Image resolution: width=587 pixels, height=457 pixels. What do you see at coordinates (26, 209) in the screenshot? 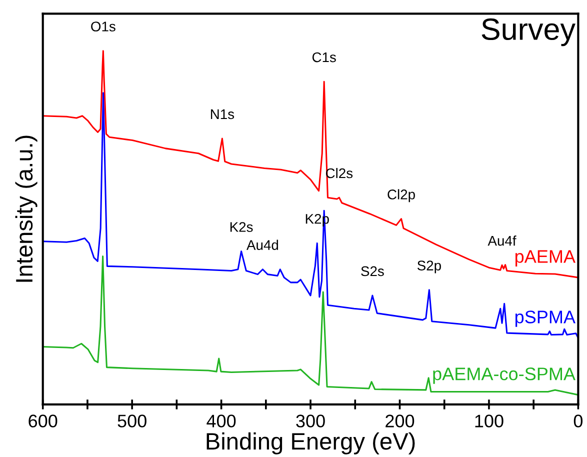
I see `y-axis-title: Intensity (a.u.)` at bounding box center [26, 209].